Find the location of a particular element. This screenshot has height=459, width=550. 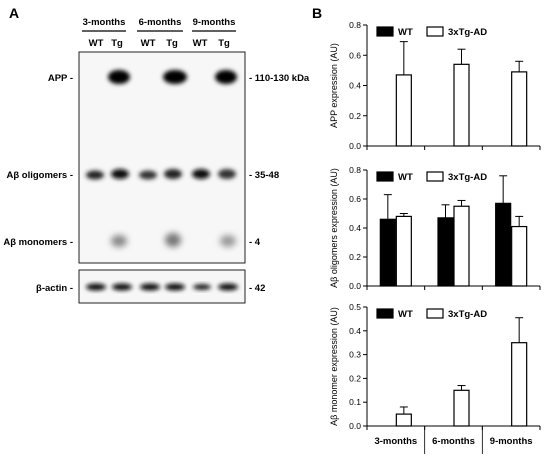

y-tick-label: 0.1 is located at coordinates (355, 402).